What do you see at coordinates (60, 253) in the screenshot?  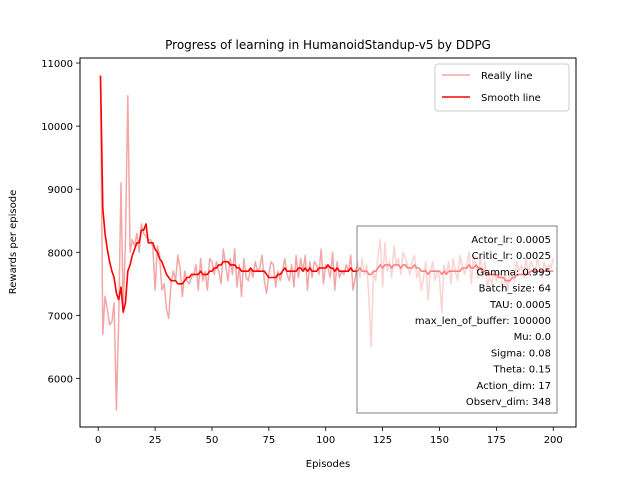 I see `y-tick-label: 8000` at bounding box center [60, 253].